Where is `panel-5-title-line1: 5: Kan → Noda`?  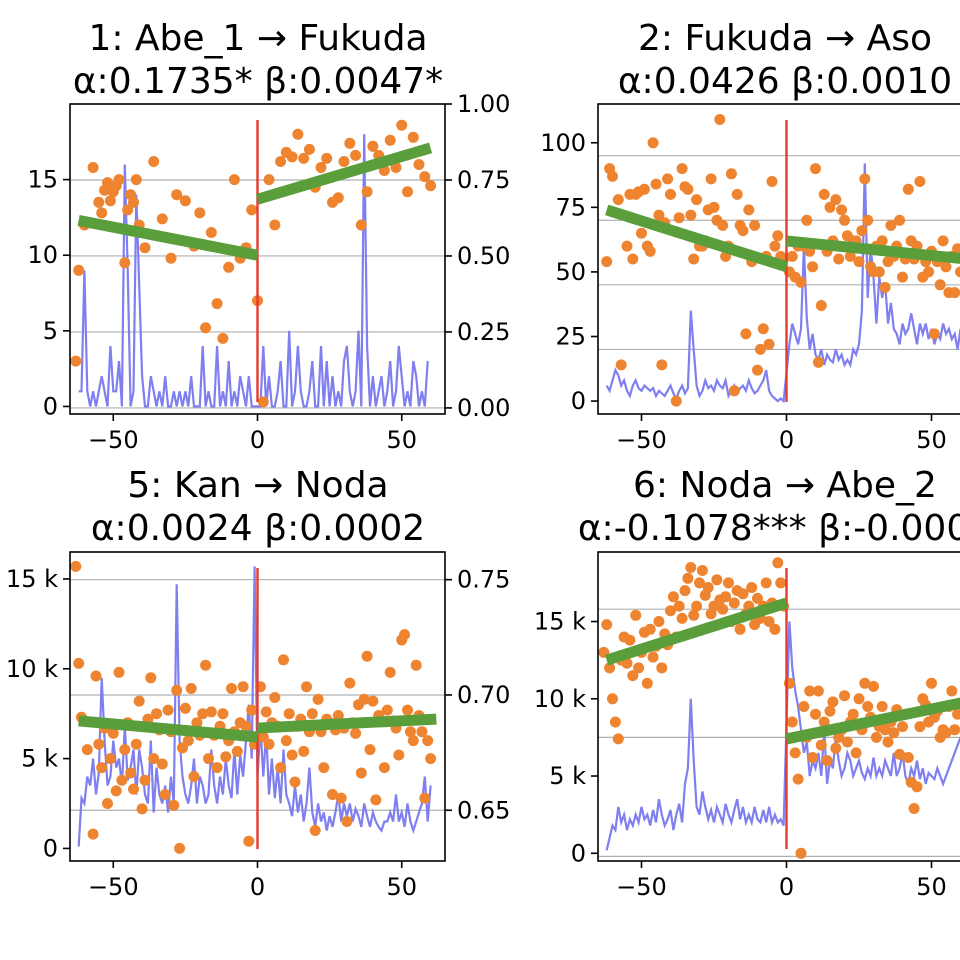 panel-5-title-line1: 5: Kan → Noda is located at coordinates (257, 485).